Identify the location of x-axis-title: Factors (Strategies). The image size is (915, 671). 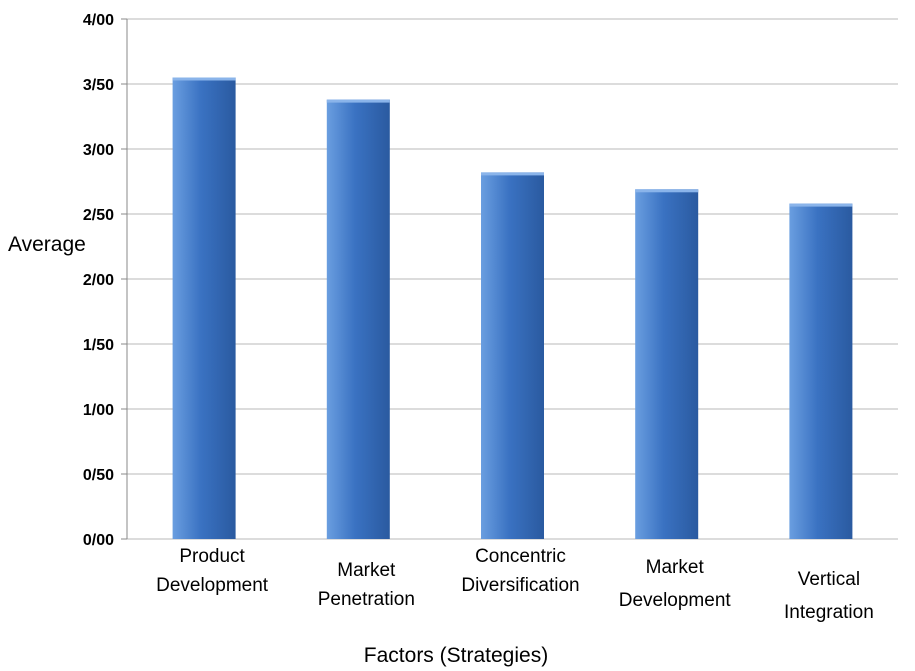
(456, 655).